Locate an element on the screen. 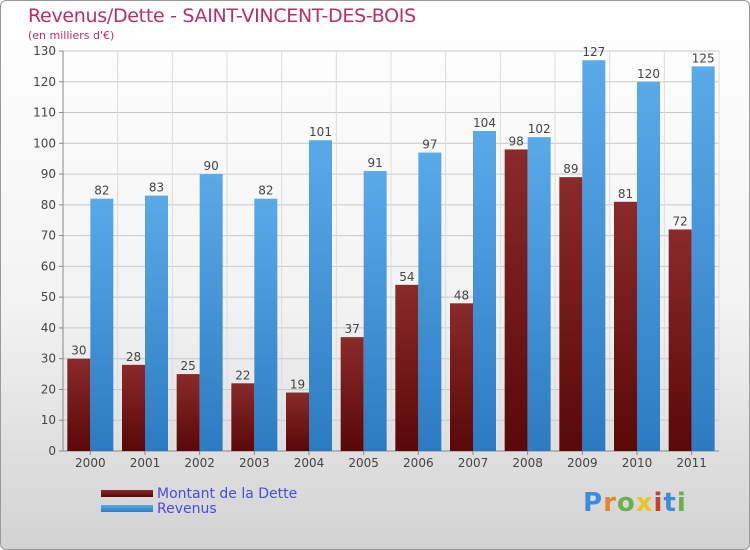 Image resolution: width=750 pixels, height=550 pixels. data-label-dette: 72 is located at coordinates (680, 221).